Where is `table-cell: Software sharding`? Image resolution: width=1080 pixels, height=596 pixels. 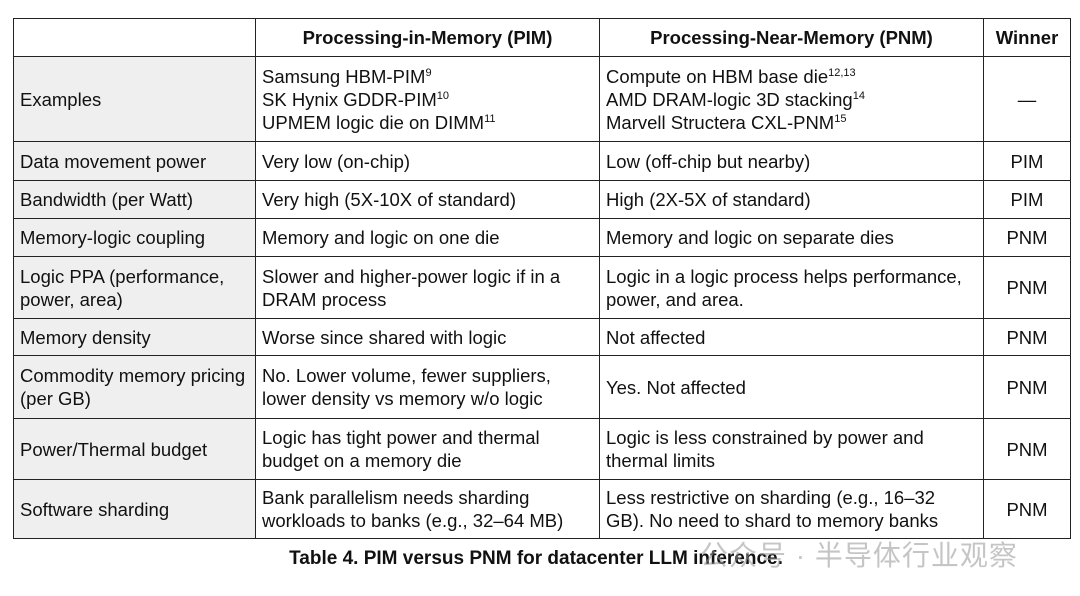 table-cell: Software sharding is located at coordinates (134, 509).